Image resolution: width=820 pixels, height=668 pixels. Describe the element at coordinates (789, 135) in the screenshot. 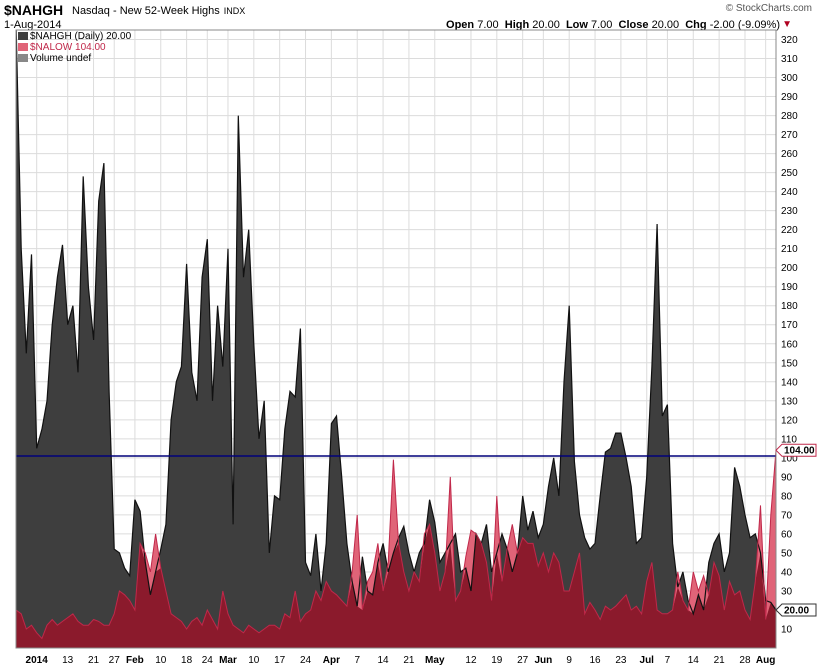

I see `y-tick-label: 270` at that location.